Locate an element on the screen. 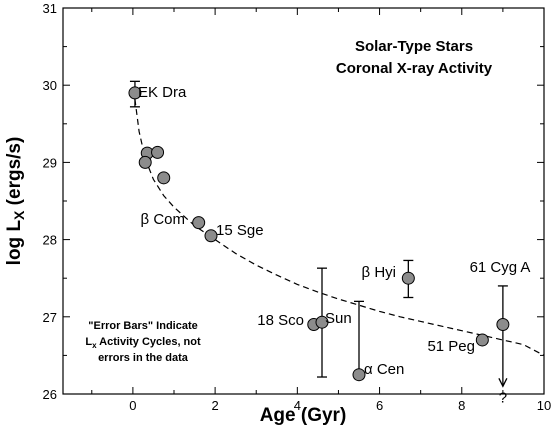  star-label-11: 51 Peg is located at coordinates (451, 346).